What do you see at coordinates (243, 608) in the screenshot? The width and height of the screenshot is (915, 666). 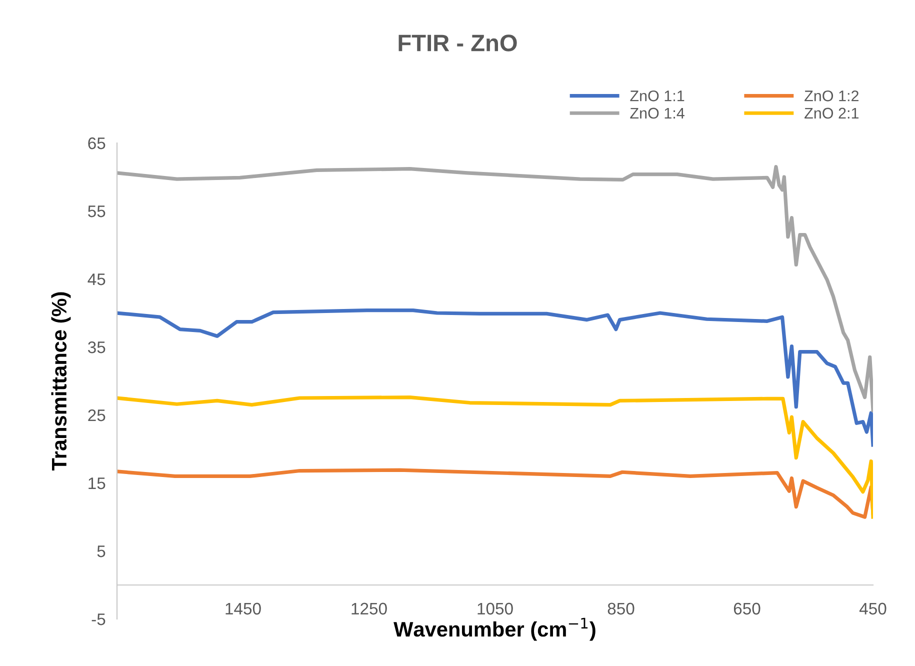 I see `x-tick-label: 1450` at bounding box center [243, 608].